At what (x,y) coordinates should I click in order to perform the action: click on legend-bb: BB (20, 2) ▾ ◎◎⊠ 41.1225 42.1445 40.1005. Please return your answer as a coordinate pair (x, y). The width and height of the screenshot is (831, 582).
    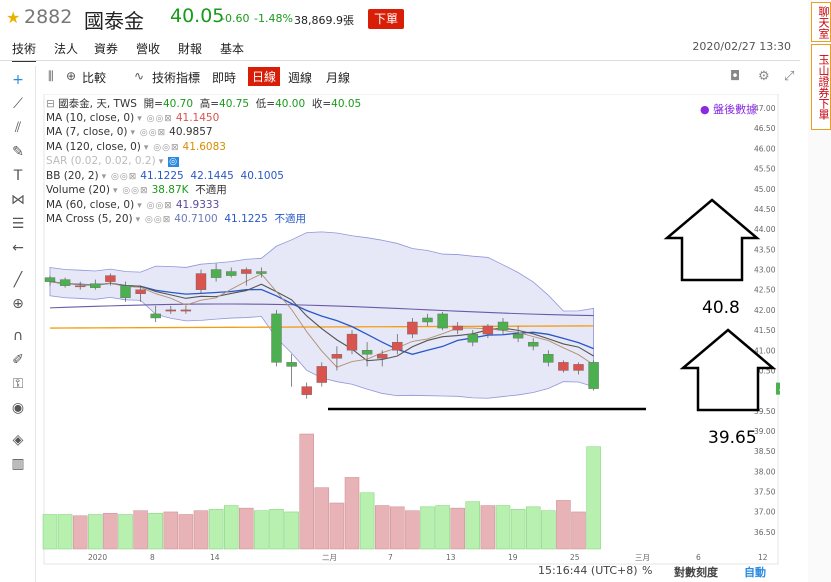
    Looking at the image, I should click on (165, 175).